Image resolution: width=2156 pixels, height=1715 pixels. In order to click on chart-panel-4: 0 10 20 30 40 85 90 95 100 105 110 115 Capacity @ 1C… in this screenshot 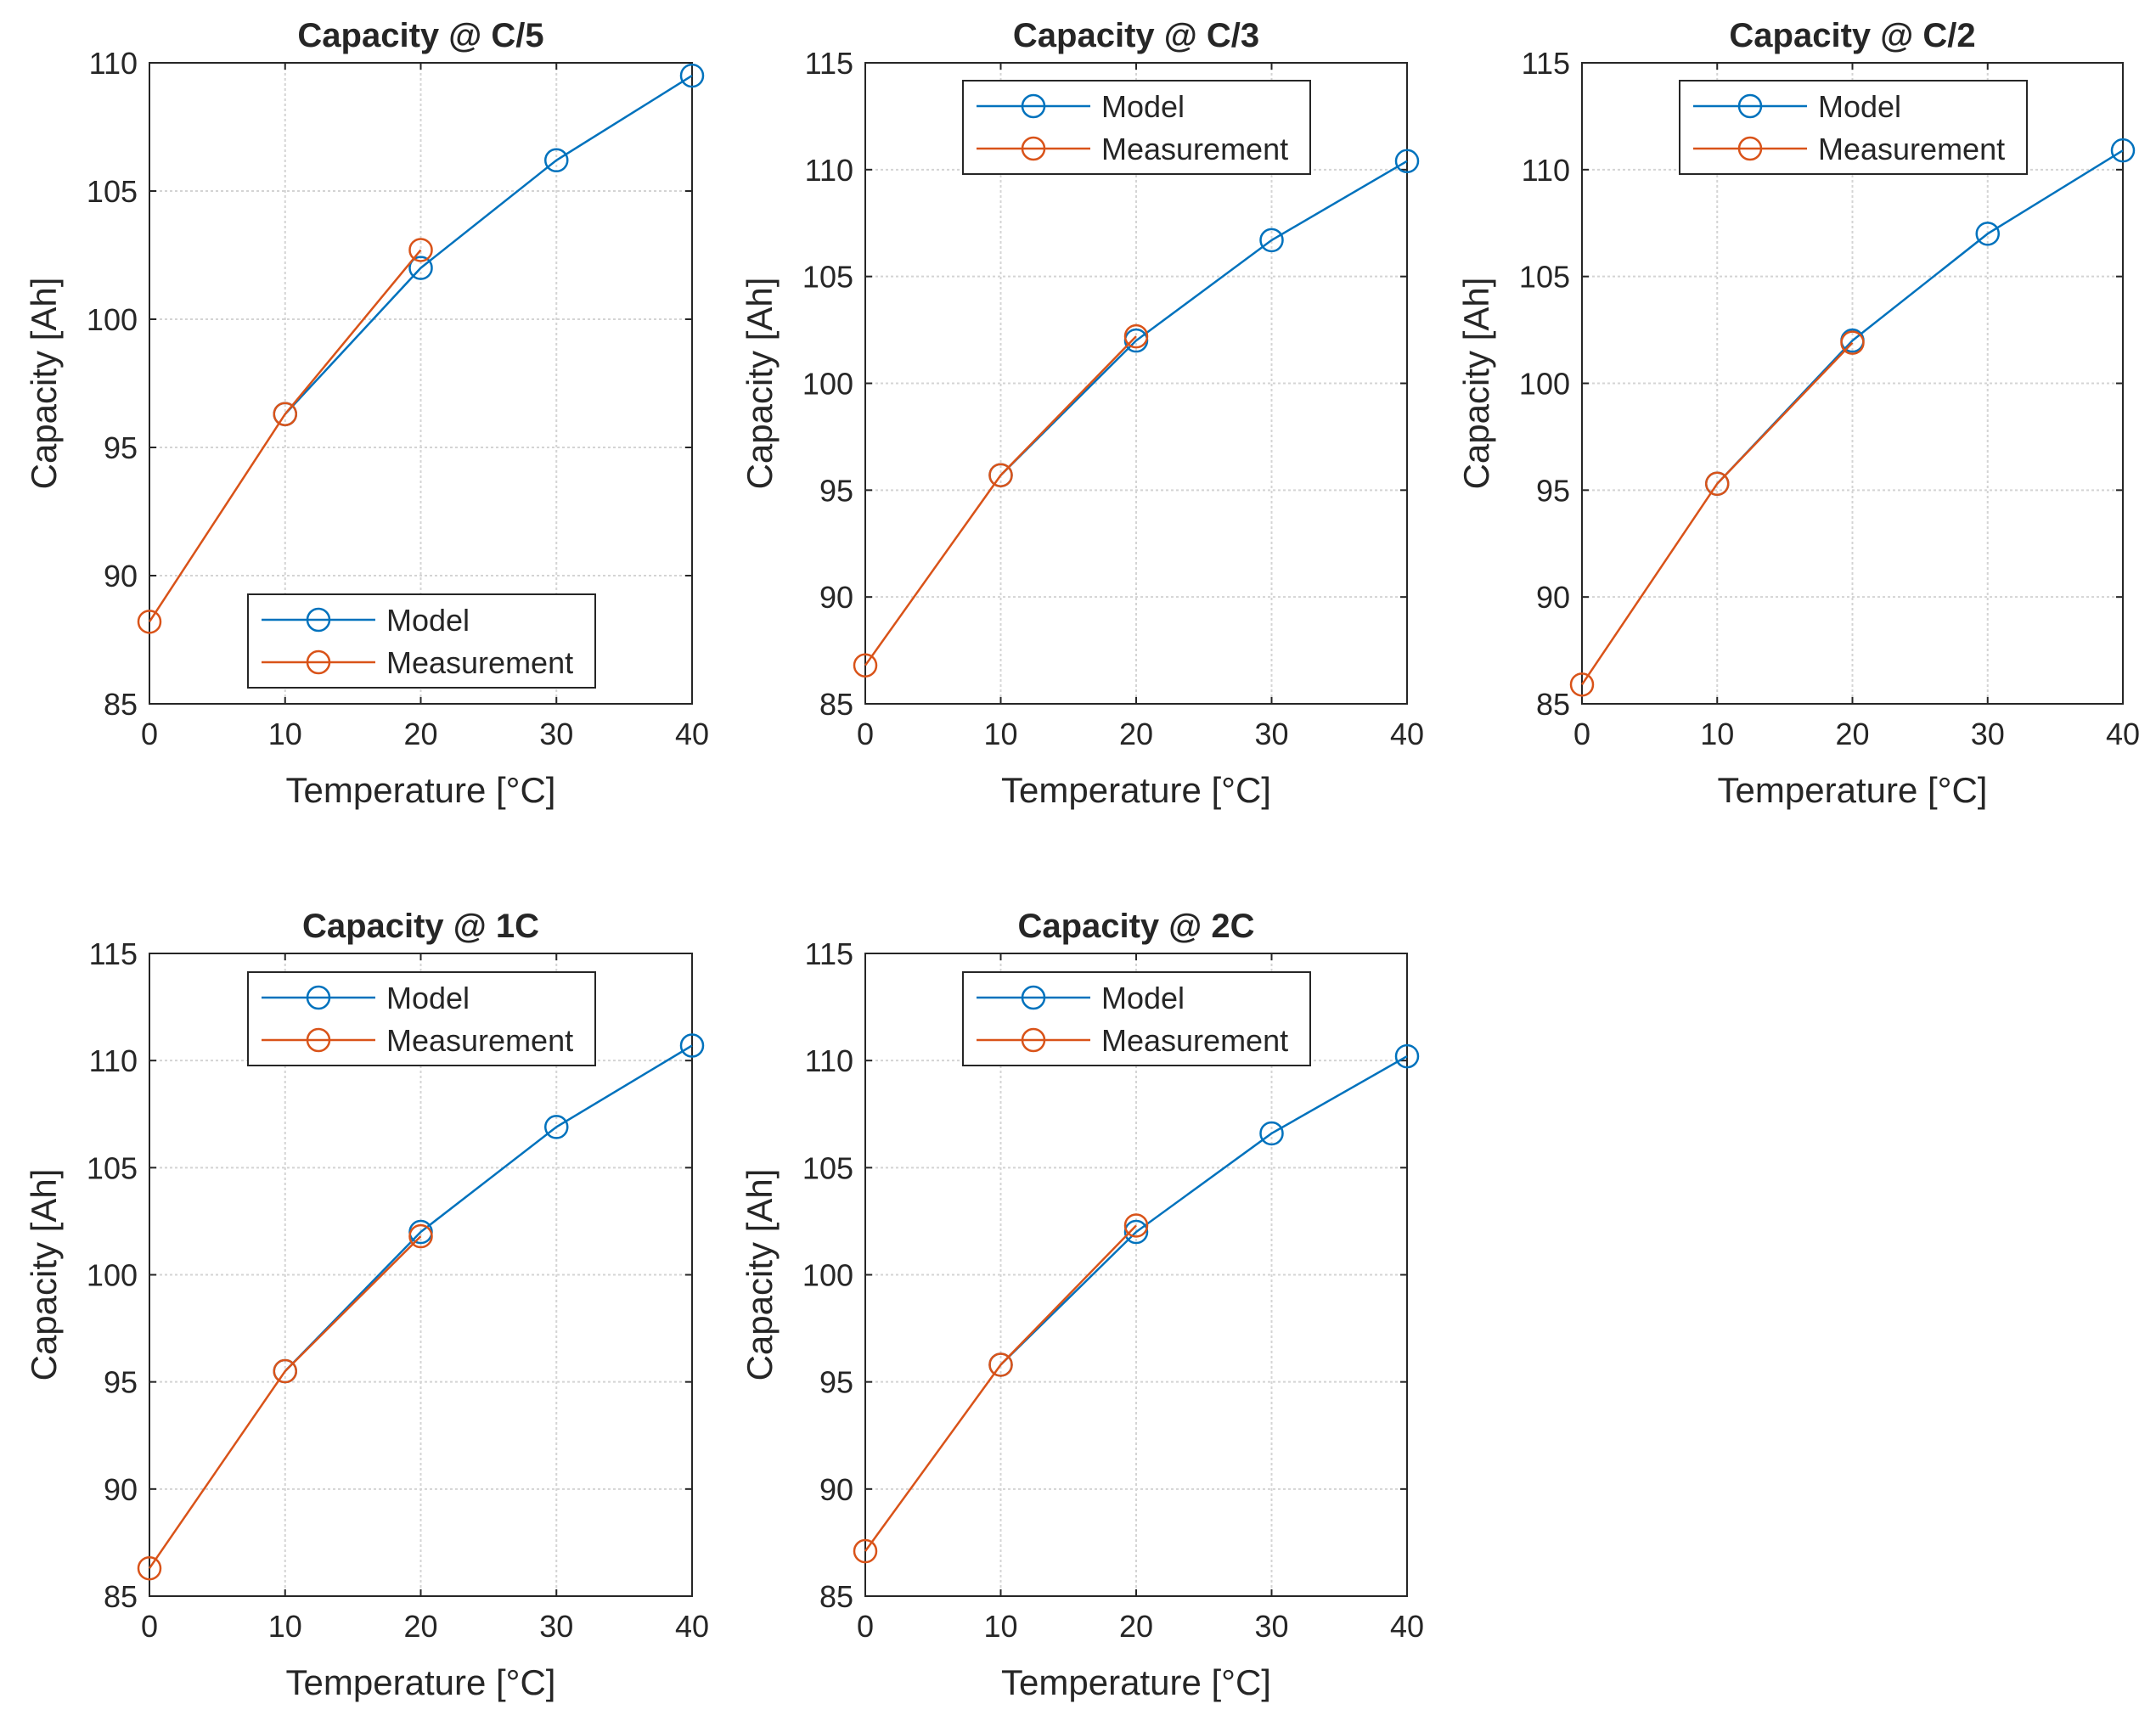, I will do `click(366, 1305)`.